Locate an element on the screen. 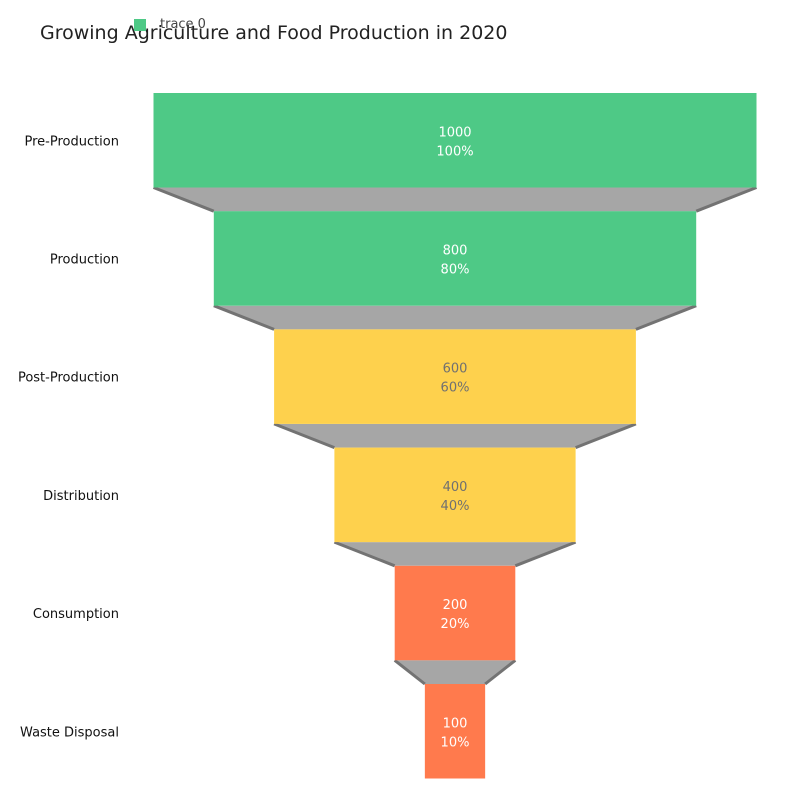 The height and width of the screenshot is (800, 800). funnel-percent-label: 40% is located at coordinates (455, 506).